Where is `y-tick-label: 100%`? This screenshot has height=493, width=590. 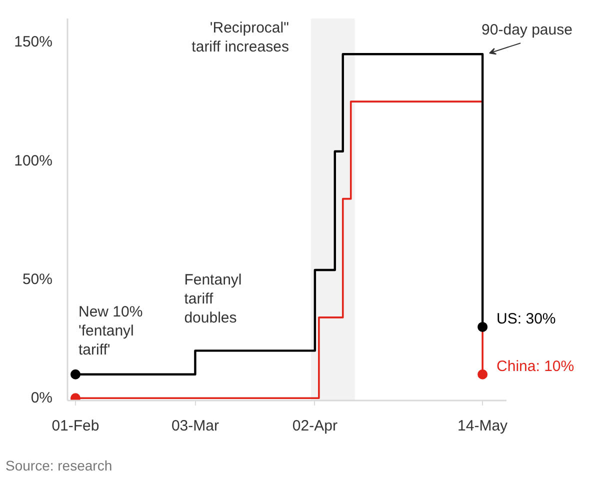 y-tick-label: 100% is located at coordinates (33, 161).